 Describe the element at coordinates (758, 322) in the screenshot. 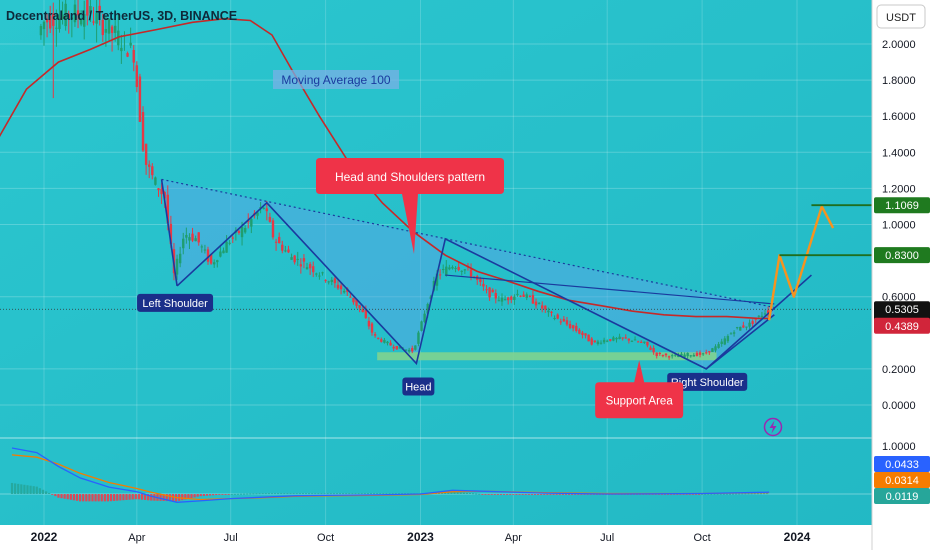

I see `support-trendline` at that location.